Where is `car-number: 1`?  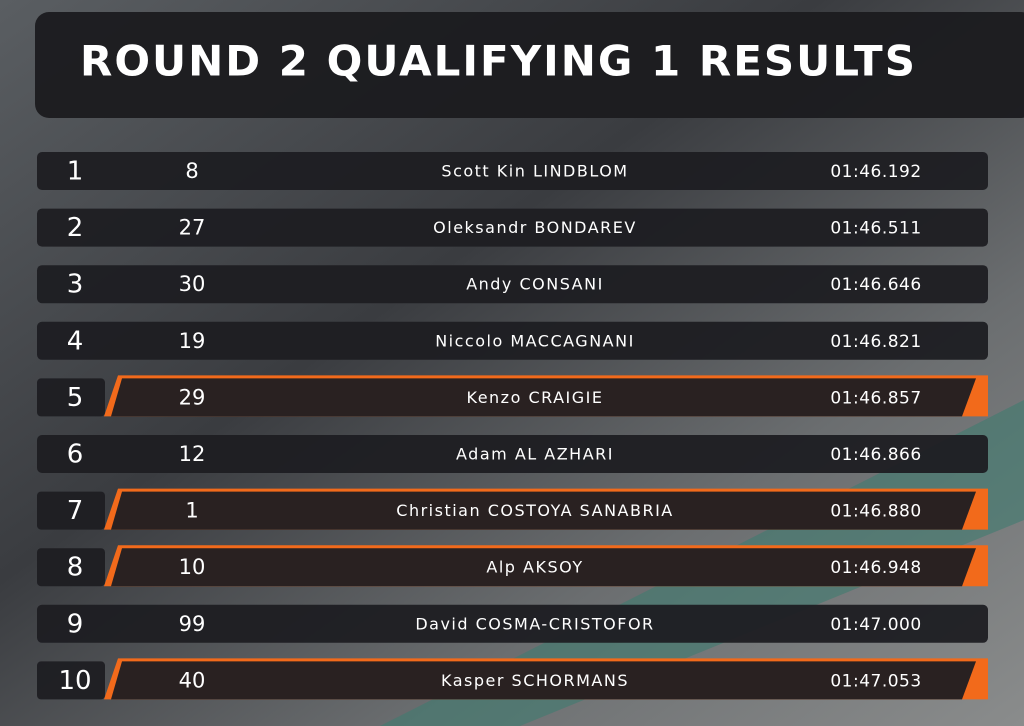
car-number: 1 is located at coordinates (191, 511).